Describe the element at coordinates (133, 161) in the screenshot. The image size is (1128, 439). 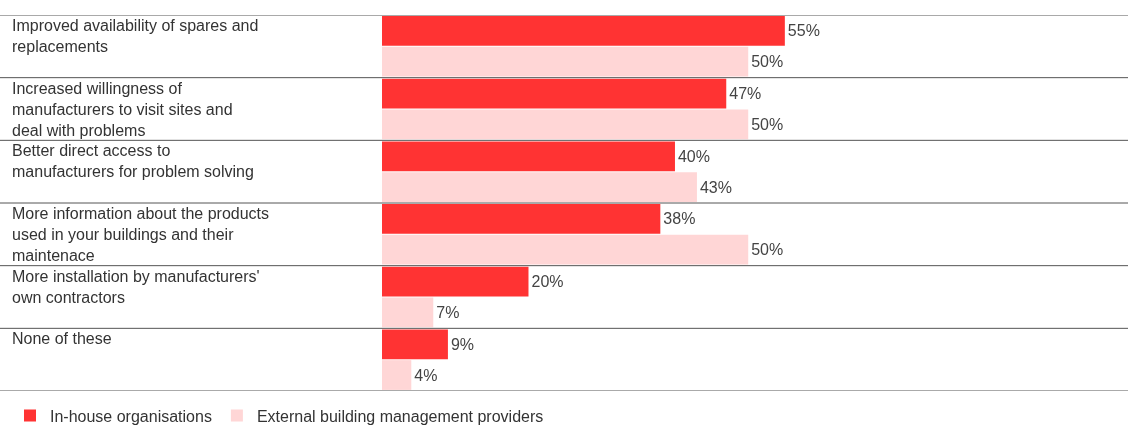
I see `y-tick-label: Better direct access to manufacturers for problem solving` at that location.